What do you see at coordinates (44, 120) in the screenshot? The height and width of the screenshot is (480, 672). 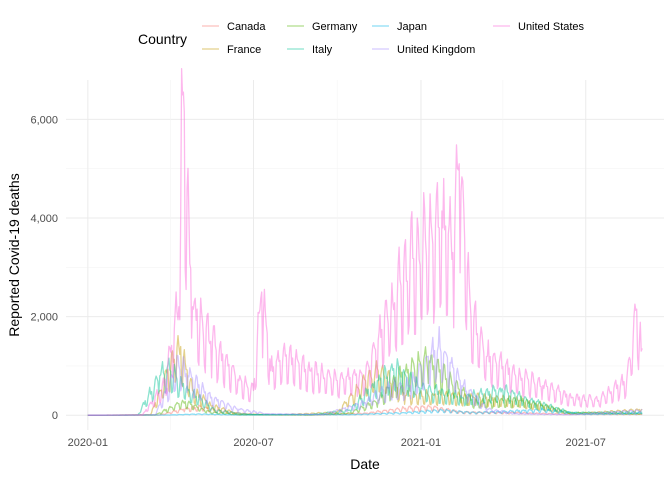 I see `y-tick-label: 6,000` at bounding box center [44, 120].